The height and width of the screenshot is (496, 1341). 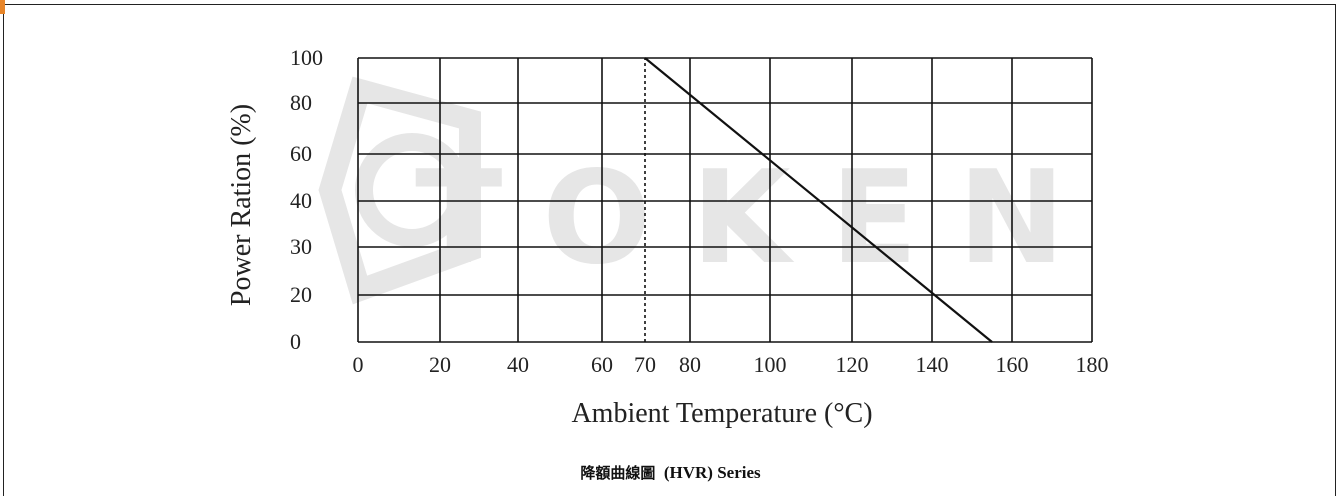 I want to click on caption-cjk: 降額曲線圖, so click(x=618, y=473).